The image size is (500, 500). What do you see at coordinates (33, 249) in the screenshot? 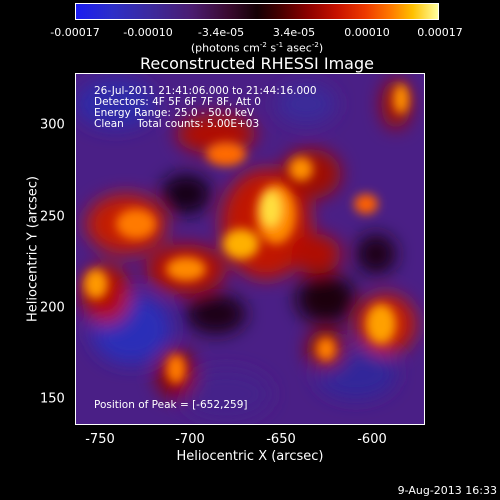
I see `y-axis-label: Heliocentric Y (arcsec)` at bounding box center [33, 249].